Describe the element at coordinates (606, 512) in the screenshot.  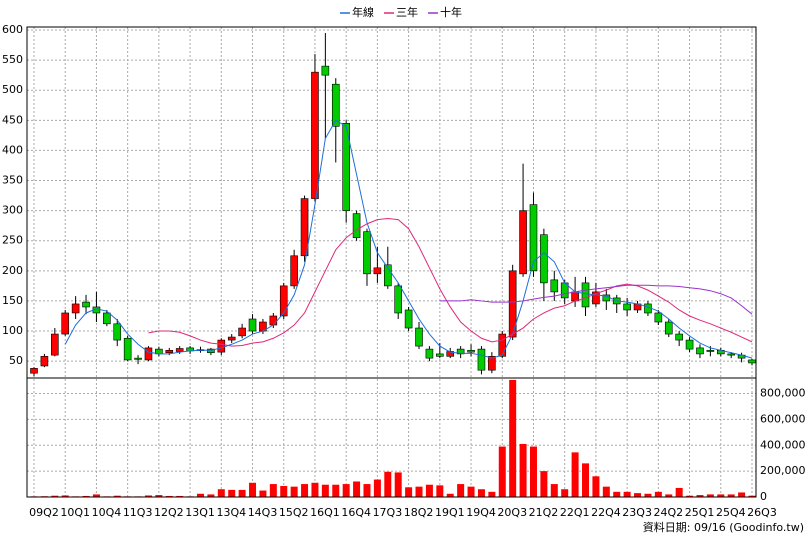
I see `x-tick-label: 22Q4` at that location.